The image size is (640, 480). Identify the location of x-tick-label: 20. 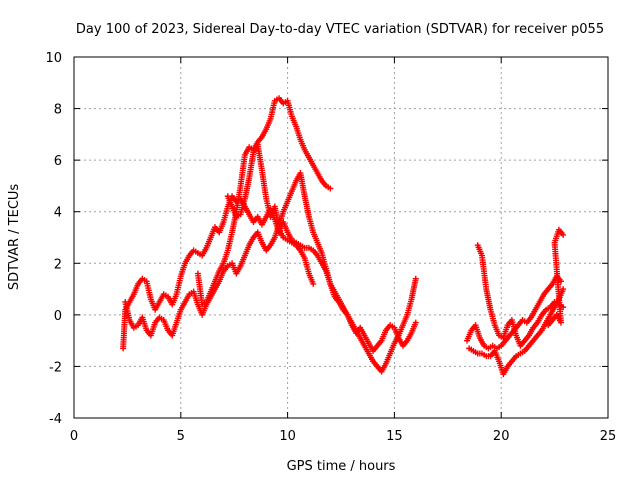
(501, 436).